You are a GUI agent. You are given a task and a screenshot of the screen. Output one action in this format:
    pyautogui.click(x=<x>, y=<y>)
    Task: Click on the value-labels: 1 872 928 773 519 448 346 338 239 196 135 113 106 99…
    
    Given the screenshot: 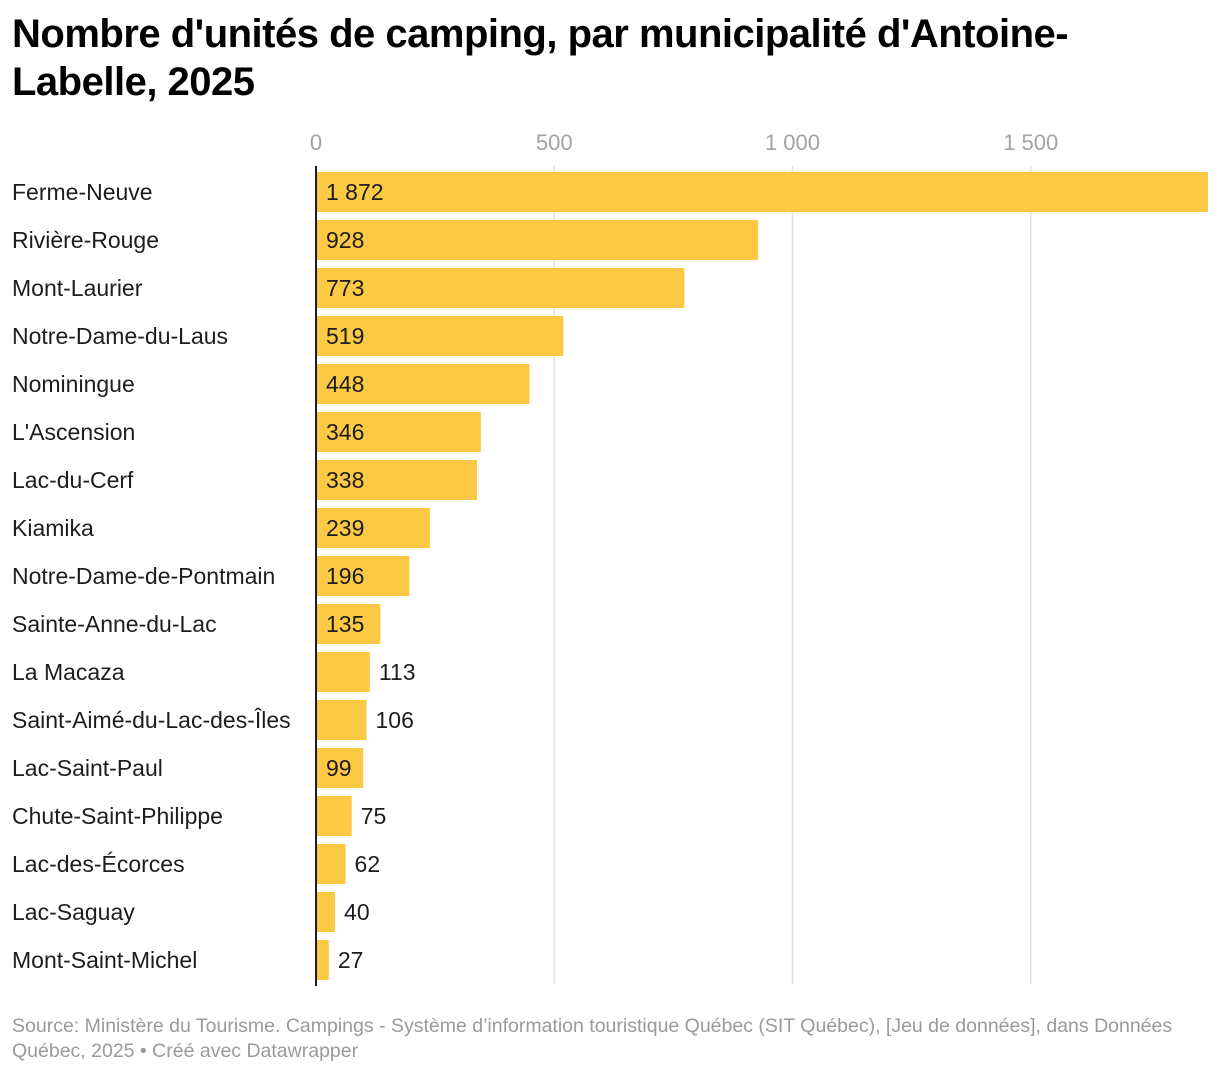 What is the action you would take?
    pyautogui.click(x=371, y=576)
    